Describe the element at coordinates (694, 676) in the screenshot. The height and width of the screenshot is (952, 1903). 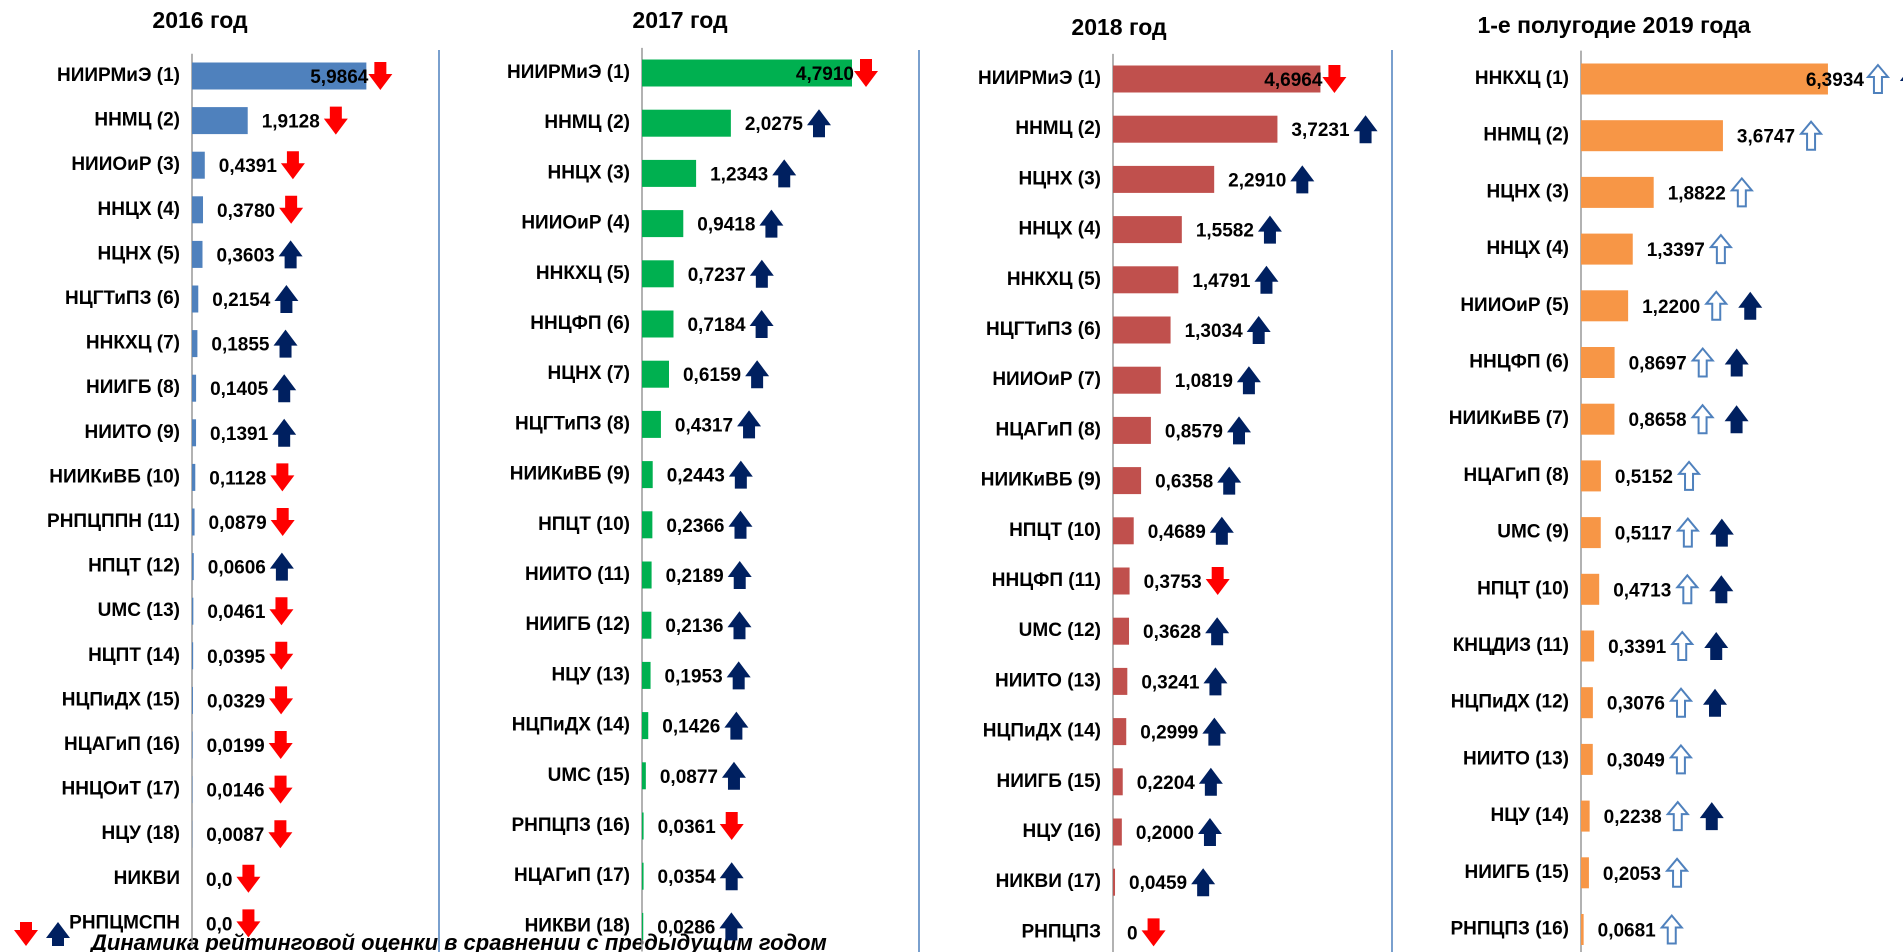
I see `value-label: 0,1953` at that location.